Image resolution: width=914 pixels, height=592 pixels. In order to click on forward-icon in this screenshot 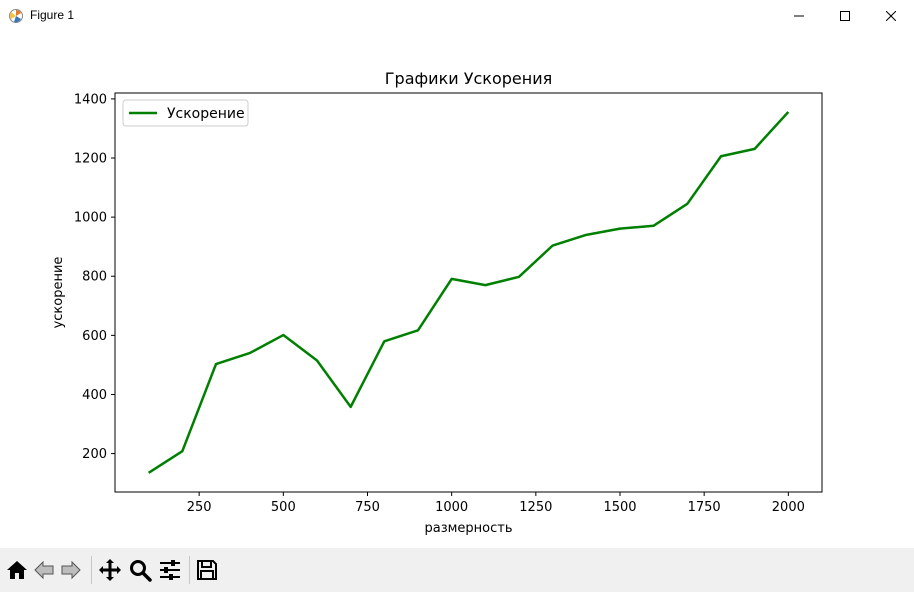, I will do `click(71, 570)`.